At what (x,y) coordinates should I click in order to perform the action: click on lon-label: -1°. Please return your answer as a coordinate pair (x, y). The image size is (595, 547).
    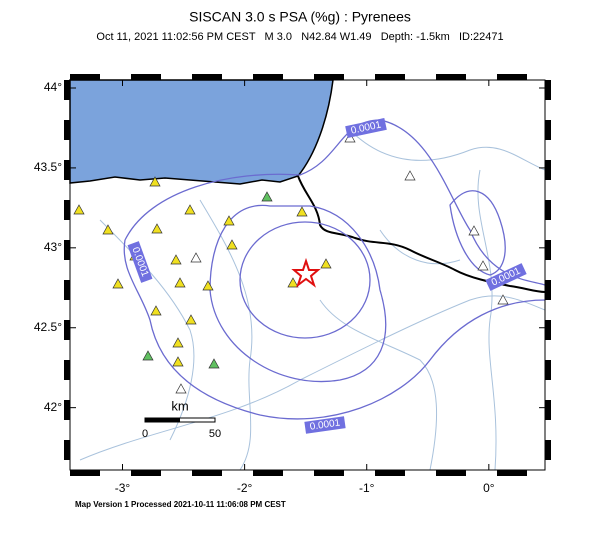
    Looking at the image, I should click on (367, 488).